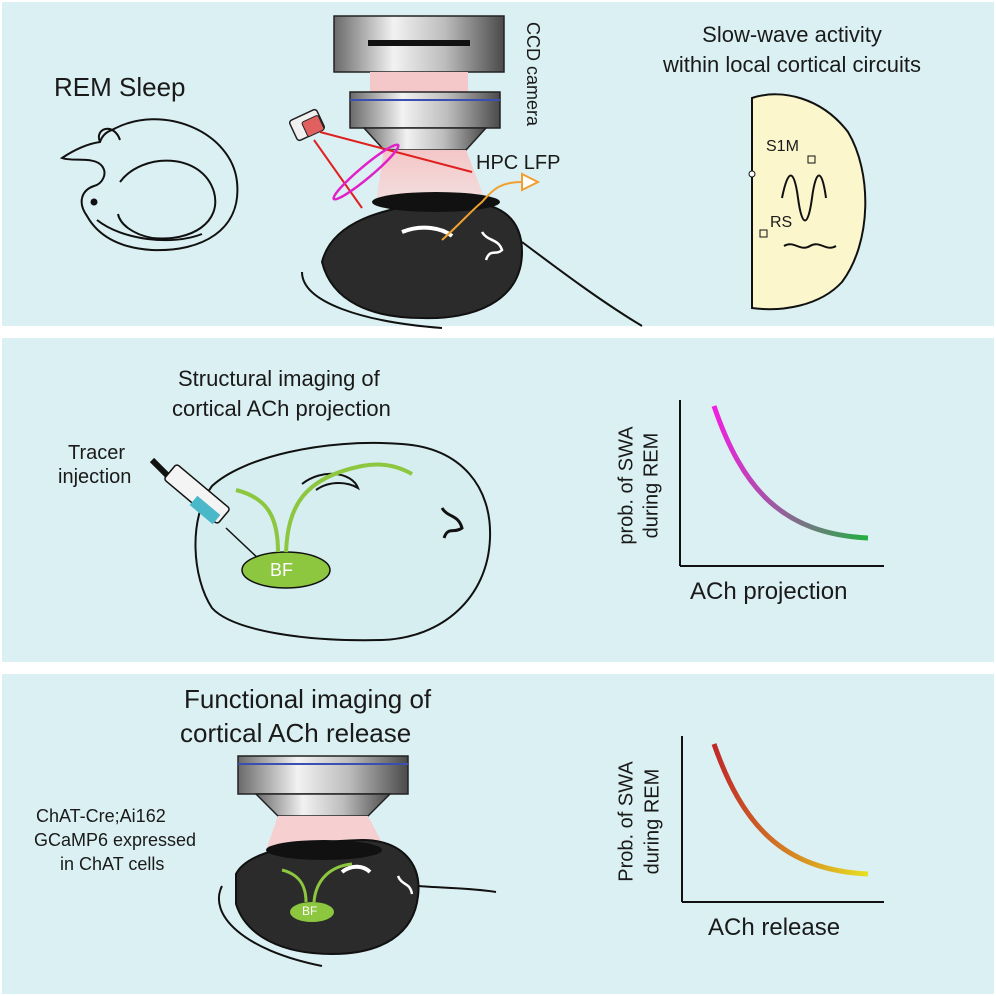  What do you see at coordinates (518, 163) in the screenshot?
I see `lfp-label: HPC LFP` at bounding box center [518, 163].